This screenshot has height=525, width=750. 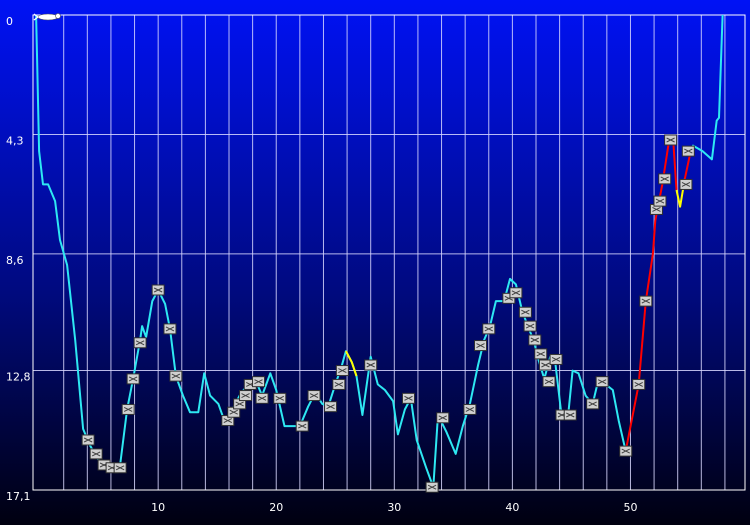 I want to click on y-tick-label: 0, so click(x=9, y=21).